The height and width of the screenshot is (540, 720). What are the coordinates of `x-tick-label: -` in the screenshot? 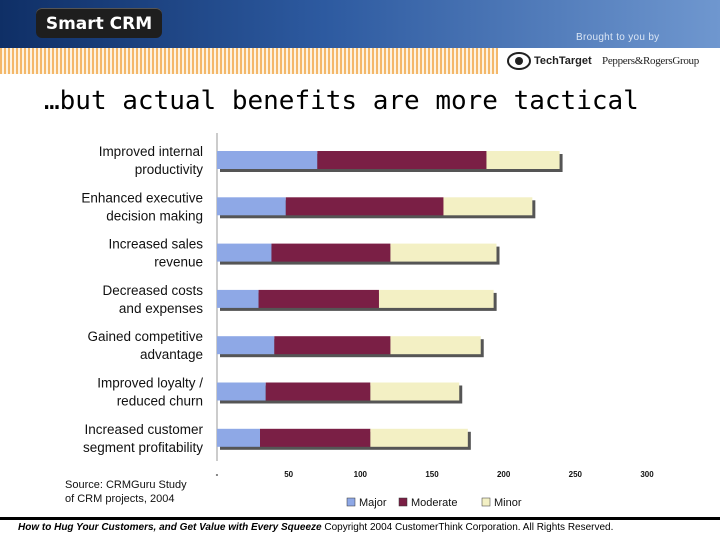 It's located at (217, 474).